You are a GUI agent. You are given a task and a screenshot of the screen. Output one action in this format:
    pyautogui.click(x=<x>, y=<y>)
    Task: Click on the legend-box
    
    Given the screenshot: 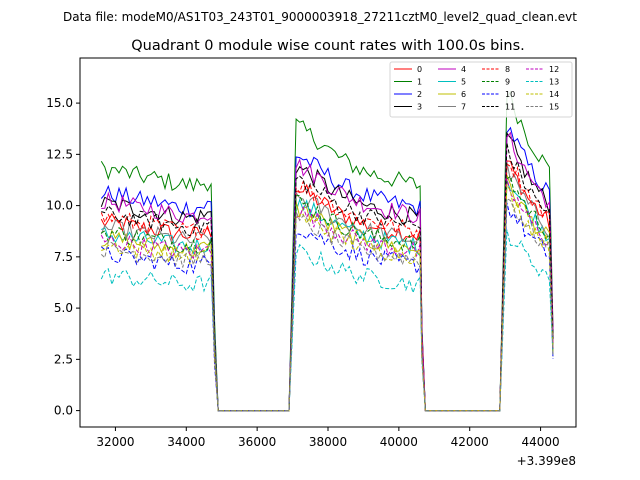 What is the action you would take?
    pyautogui.click(x=481, y=89)
    